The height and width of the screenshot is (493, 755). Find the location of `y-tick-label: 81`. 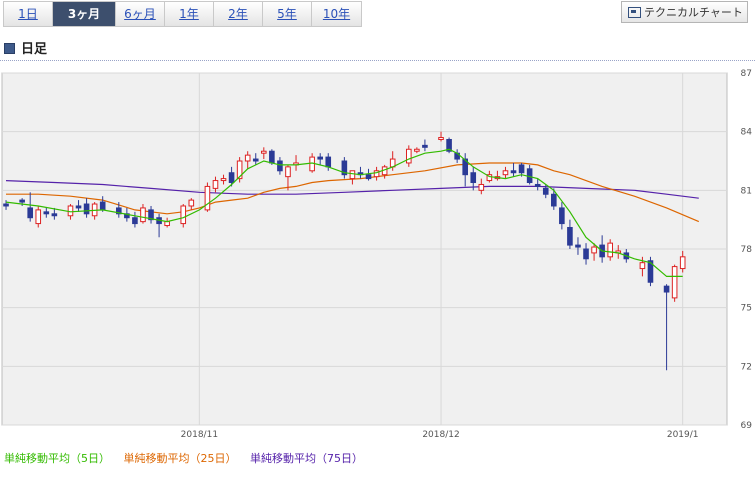

y-tick-label: 81 is located at coordinates (746, 191).